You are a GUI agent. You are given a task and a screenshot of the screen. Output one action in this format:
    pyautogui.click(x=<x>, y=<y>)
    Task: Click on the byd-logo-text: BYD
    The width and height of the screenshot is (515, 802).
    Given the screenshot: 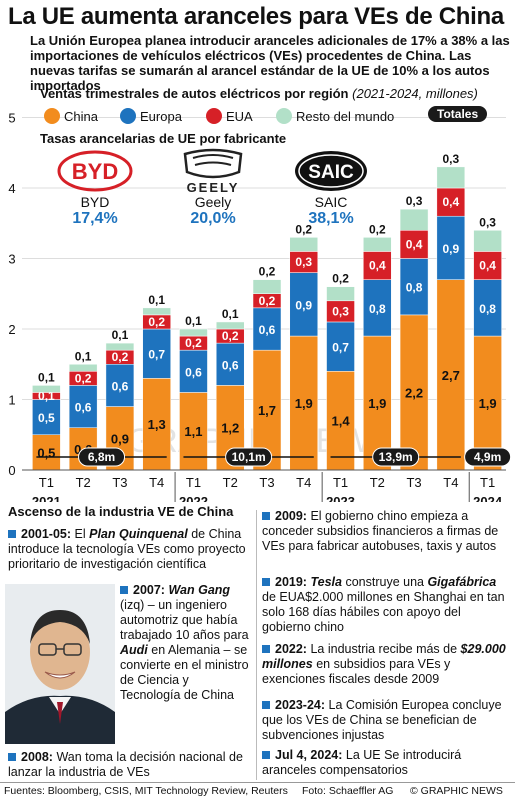 What is the action you would take?
    pyautogui.click(x=95, y=171)
    